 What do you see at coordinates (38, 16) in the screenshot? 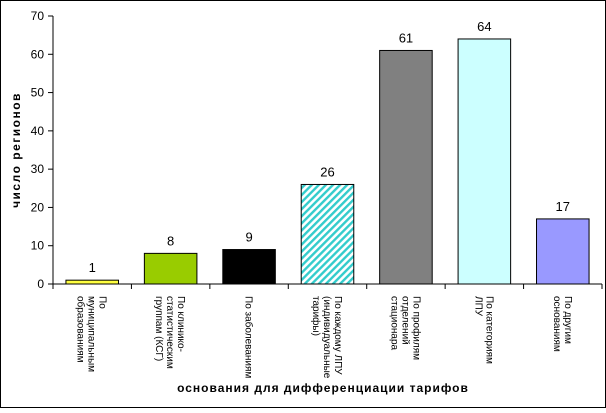
I see `y-tick-label: 70` at bounding box center [38, 16].